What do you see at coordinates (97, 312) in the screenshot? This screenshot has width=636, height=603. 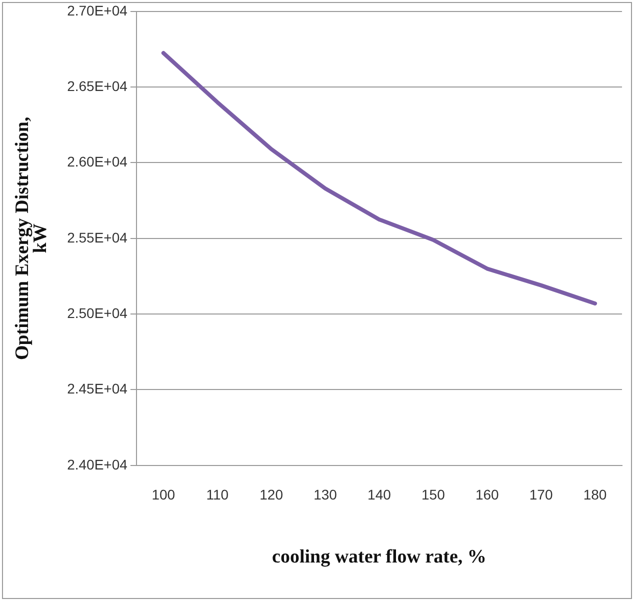 I see `y-tick-label: 2.50E+04` at bounding box center [97, 312].